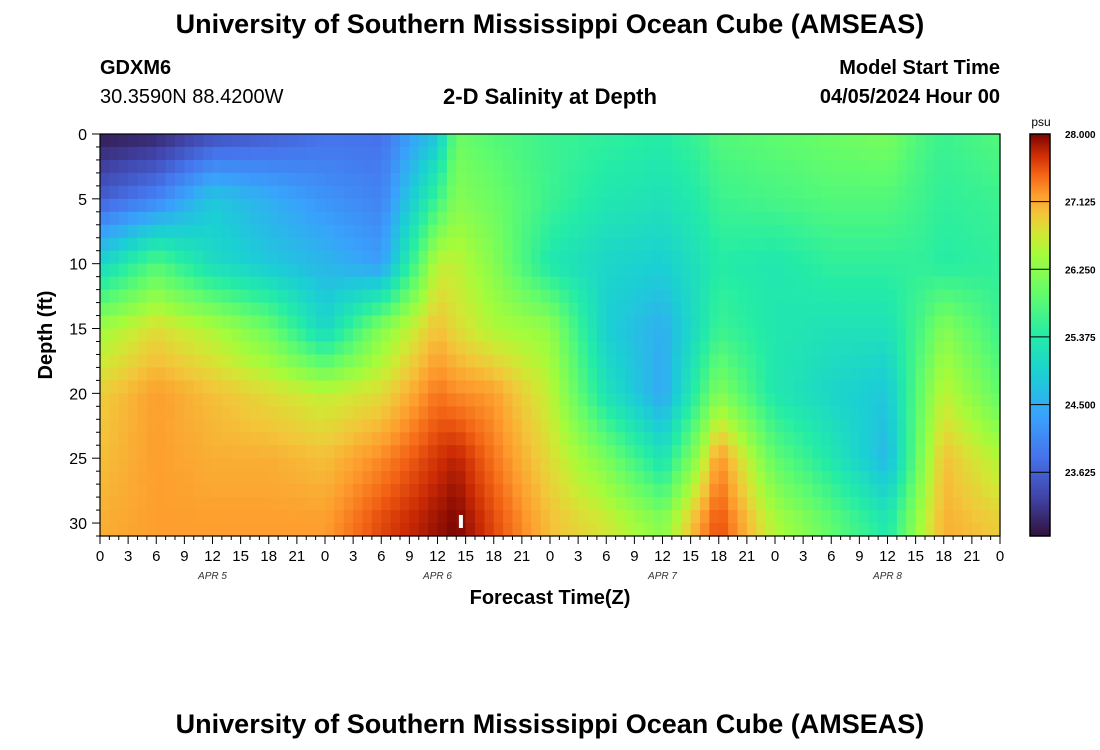 Image resolution: width=1100 pixels, height=750 pixels. Describe the element at coordinates (1080, 406) in the screenshot. I see `colorbar-tick-label: 24.500` at that location.